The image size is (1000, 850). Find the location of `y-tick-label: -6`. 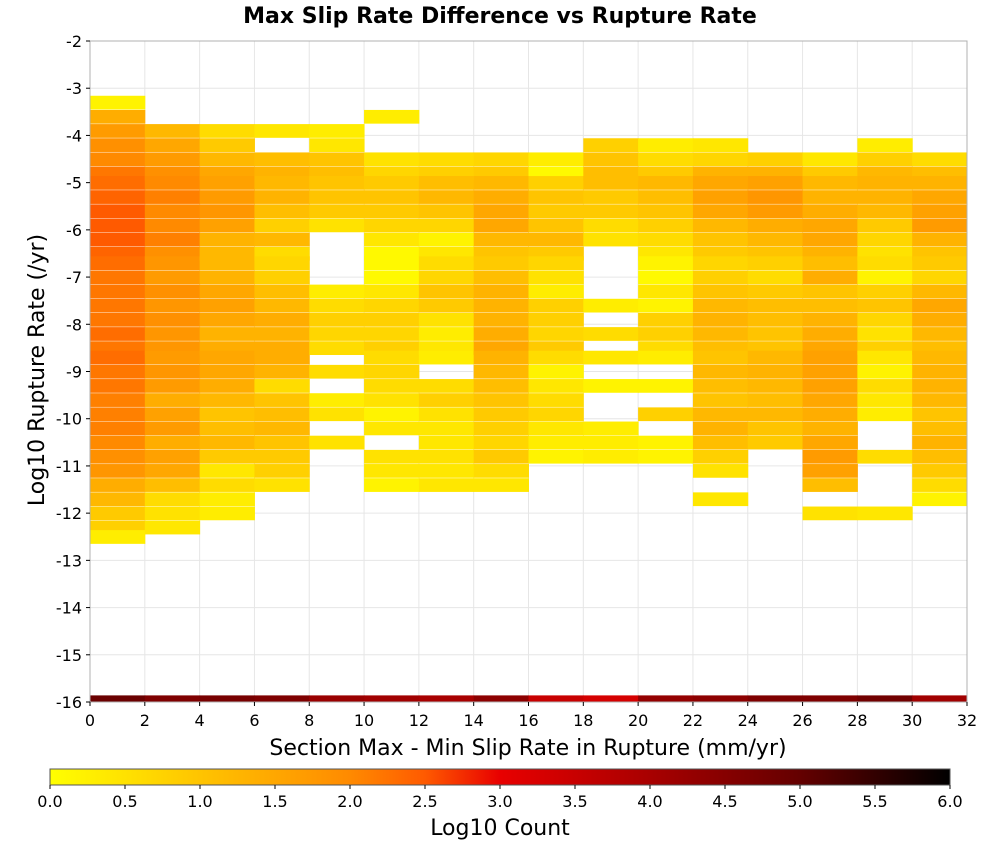

y-tick-label: -6 is located at coordinates (74, 230).